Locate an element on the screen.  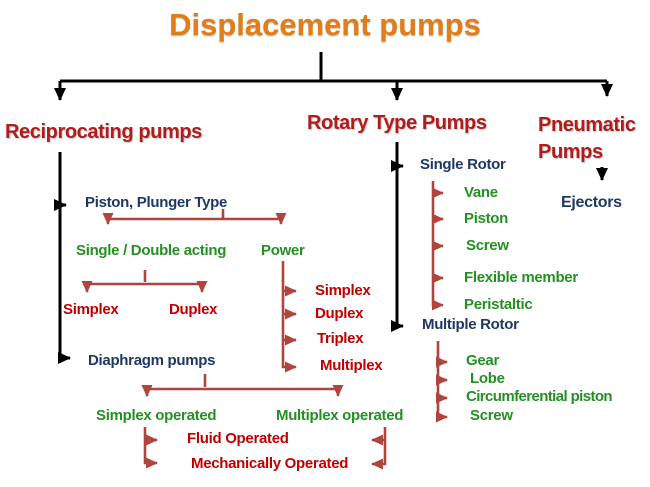
node-rotor-piston: Piston is located at coordinates (486, 218).